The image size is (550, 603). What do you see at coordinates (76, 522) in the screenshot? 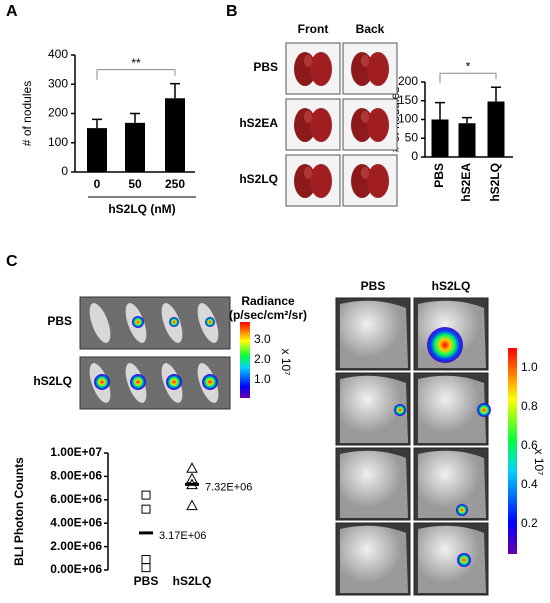
I see `y-tick-label: 4.00E+06` at bounding box center [76, 522].